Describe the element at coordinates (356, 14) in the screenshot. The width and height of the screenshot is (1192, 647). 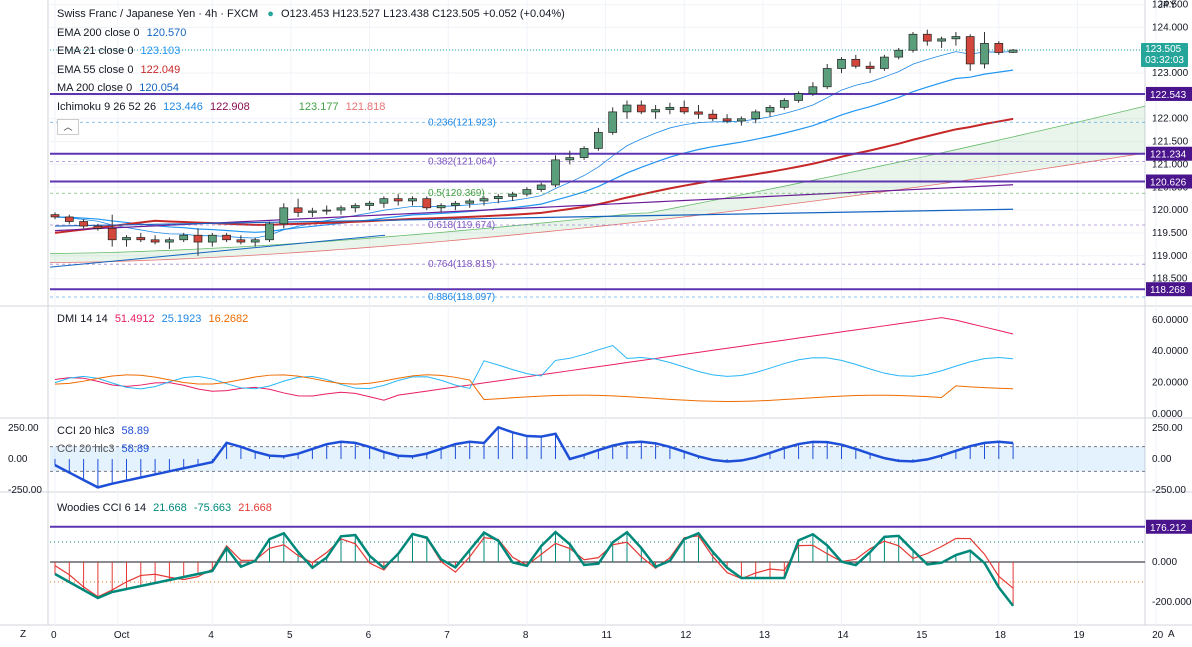
I see `ohlc-high: H123.527` at that location.